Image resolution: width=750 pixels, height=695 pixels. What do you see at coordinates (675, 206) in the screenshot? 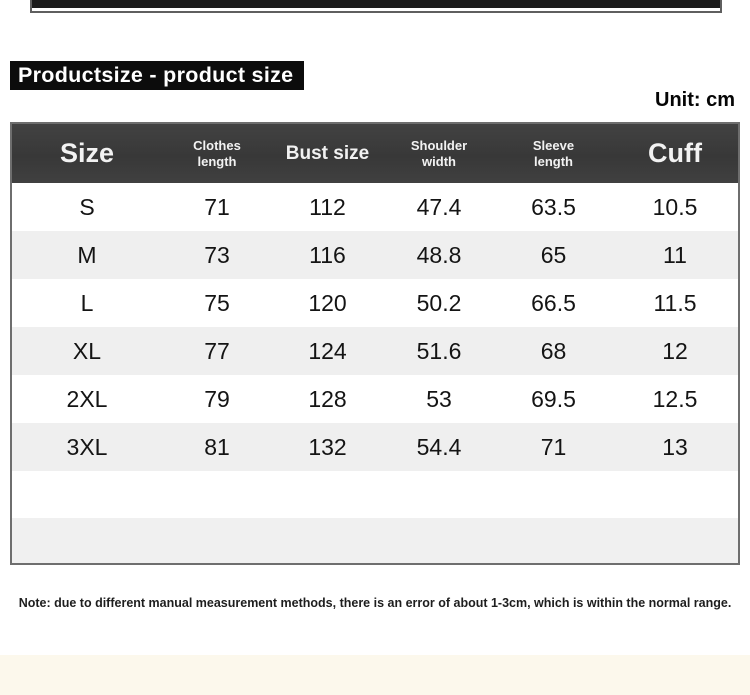
I see `table-cell: 10.5` at bounding box center [675, 206].